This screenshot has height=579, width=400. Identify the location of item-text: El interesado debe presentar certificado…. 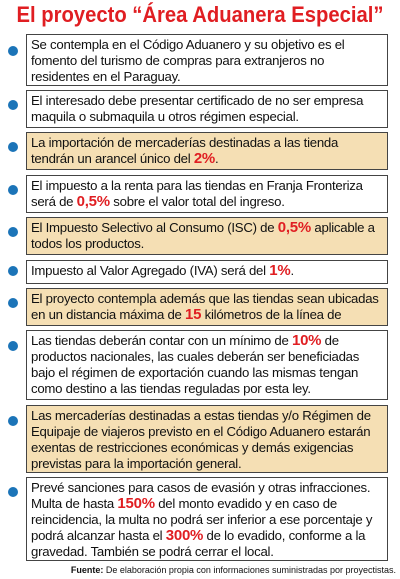
(197, 108).